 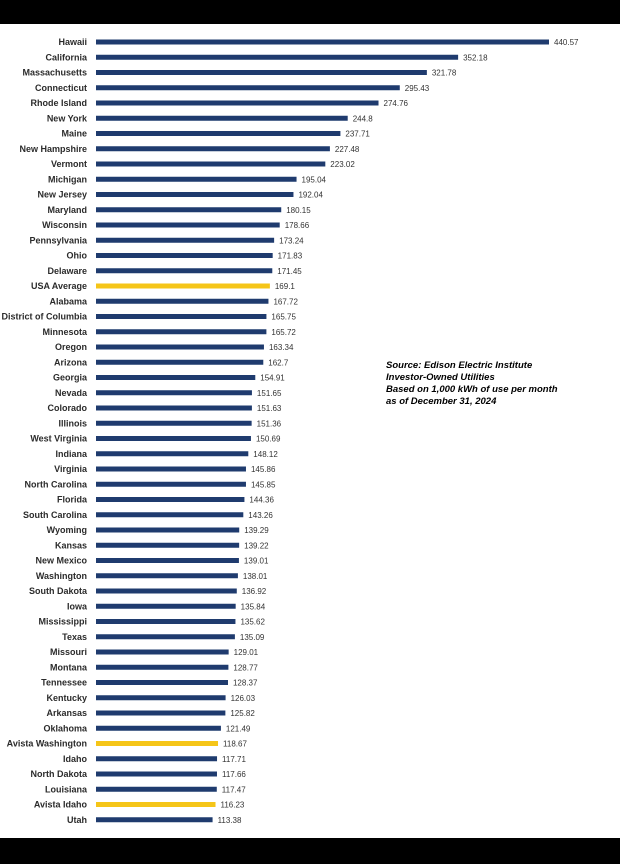 I want to click on category-label: Mississippi, so click(x=62, y=622).